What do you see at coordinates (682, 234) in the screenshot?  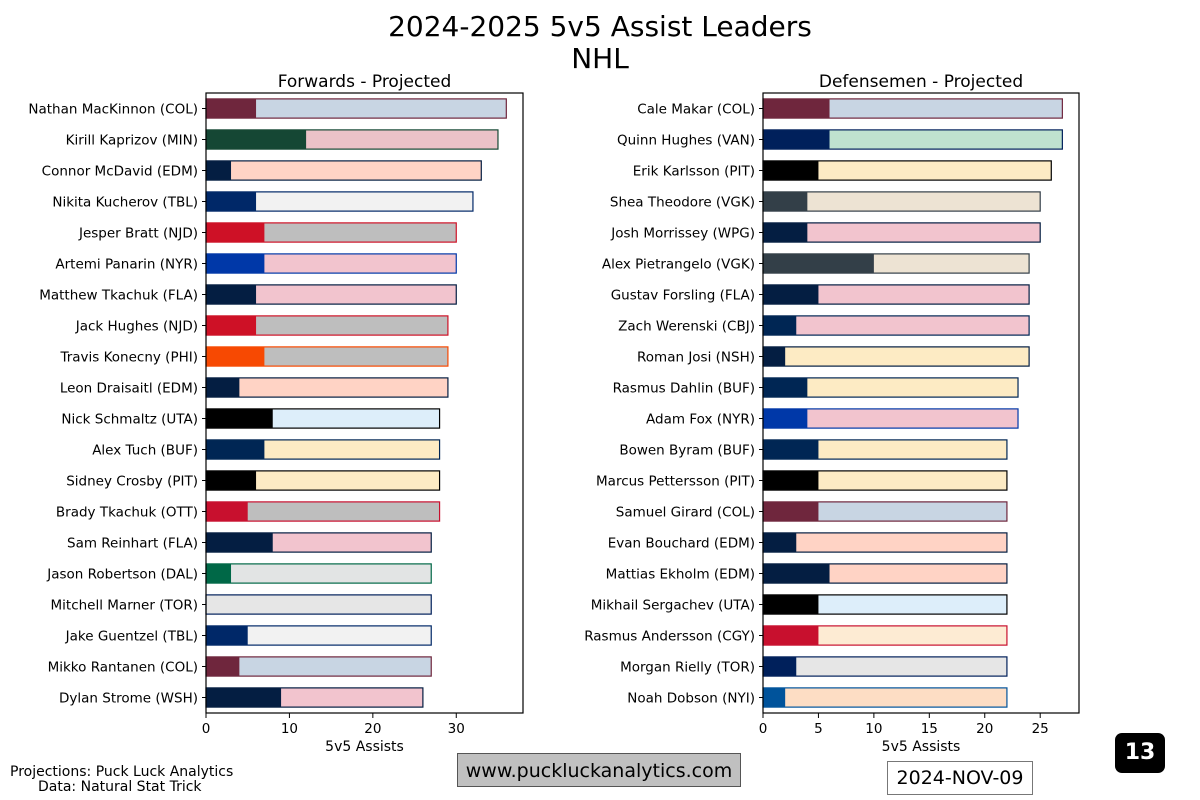 I see `defensemen-y-tick-label: Josh Morrissey (WPG)` at bounding box center [682, 234].